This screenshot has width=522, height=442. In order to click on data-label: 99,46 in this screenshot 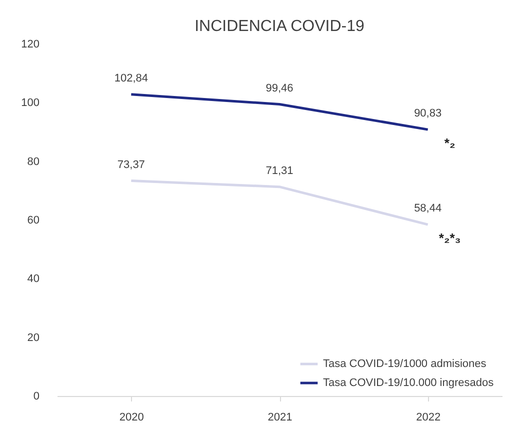, I will do `click(280, 88)`.